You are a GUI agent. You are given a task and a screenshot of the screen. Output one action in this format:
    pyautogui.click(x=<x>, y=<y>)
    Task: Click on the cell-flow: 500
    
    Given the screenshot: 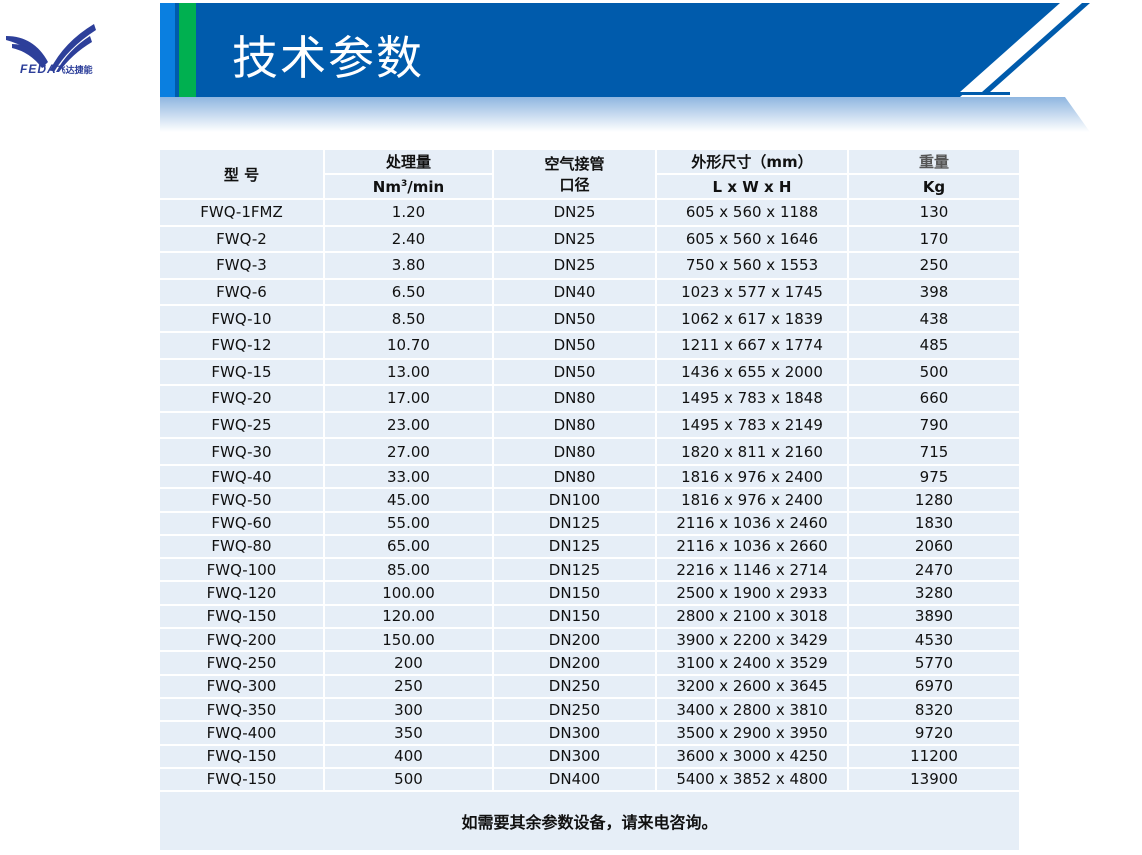 What is the action you would take?
    pyautogui.click(x=408, y=779)
    